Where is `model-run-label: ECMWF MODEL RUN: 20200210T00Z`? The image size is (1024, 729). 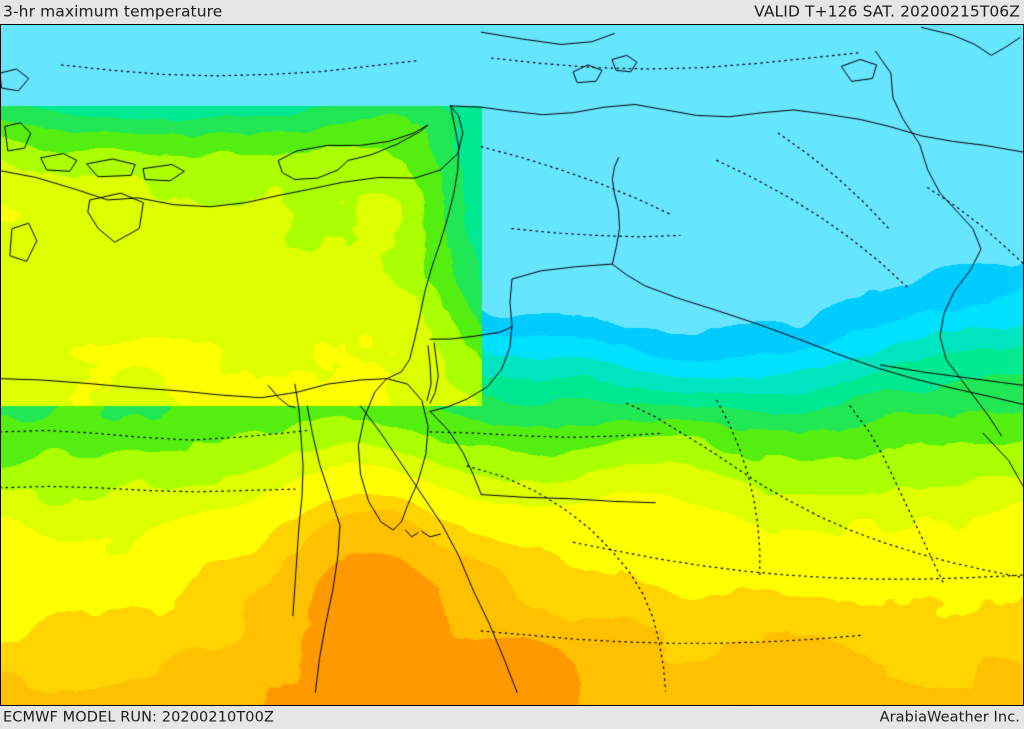
model-run-label: ECMWF MODEL RUN: 20200210T00Z is located at coordinates (138, 717).